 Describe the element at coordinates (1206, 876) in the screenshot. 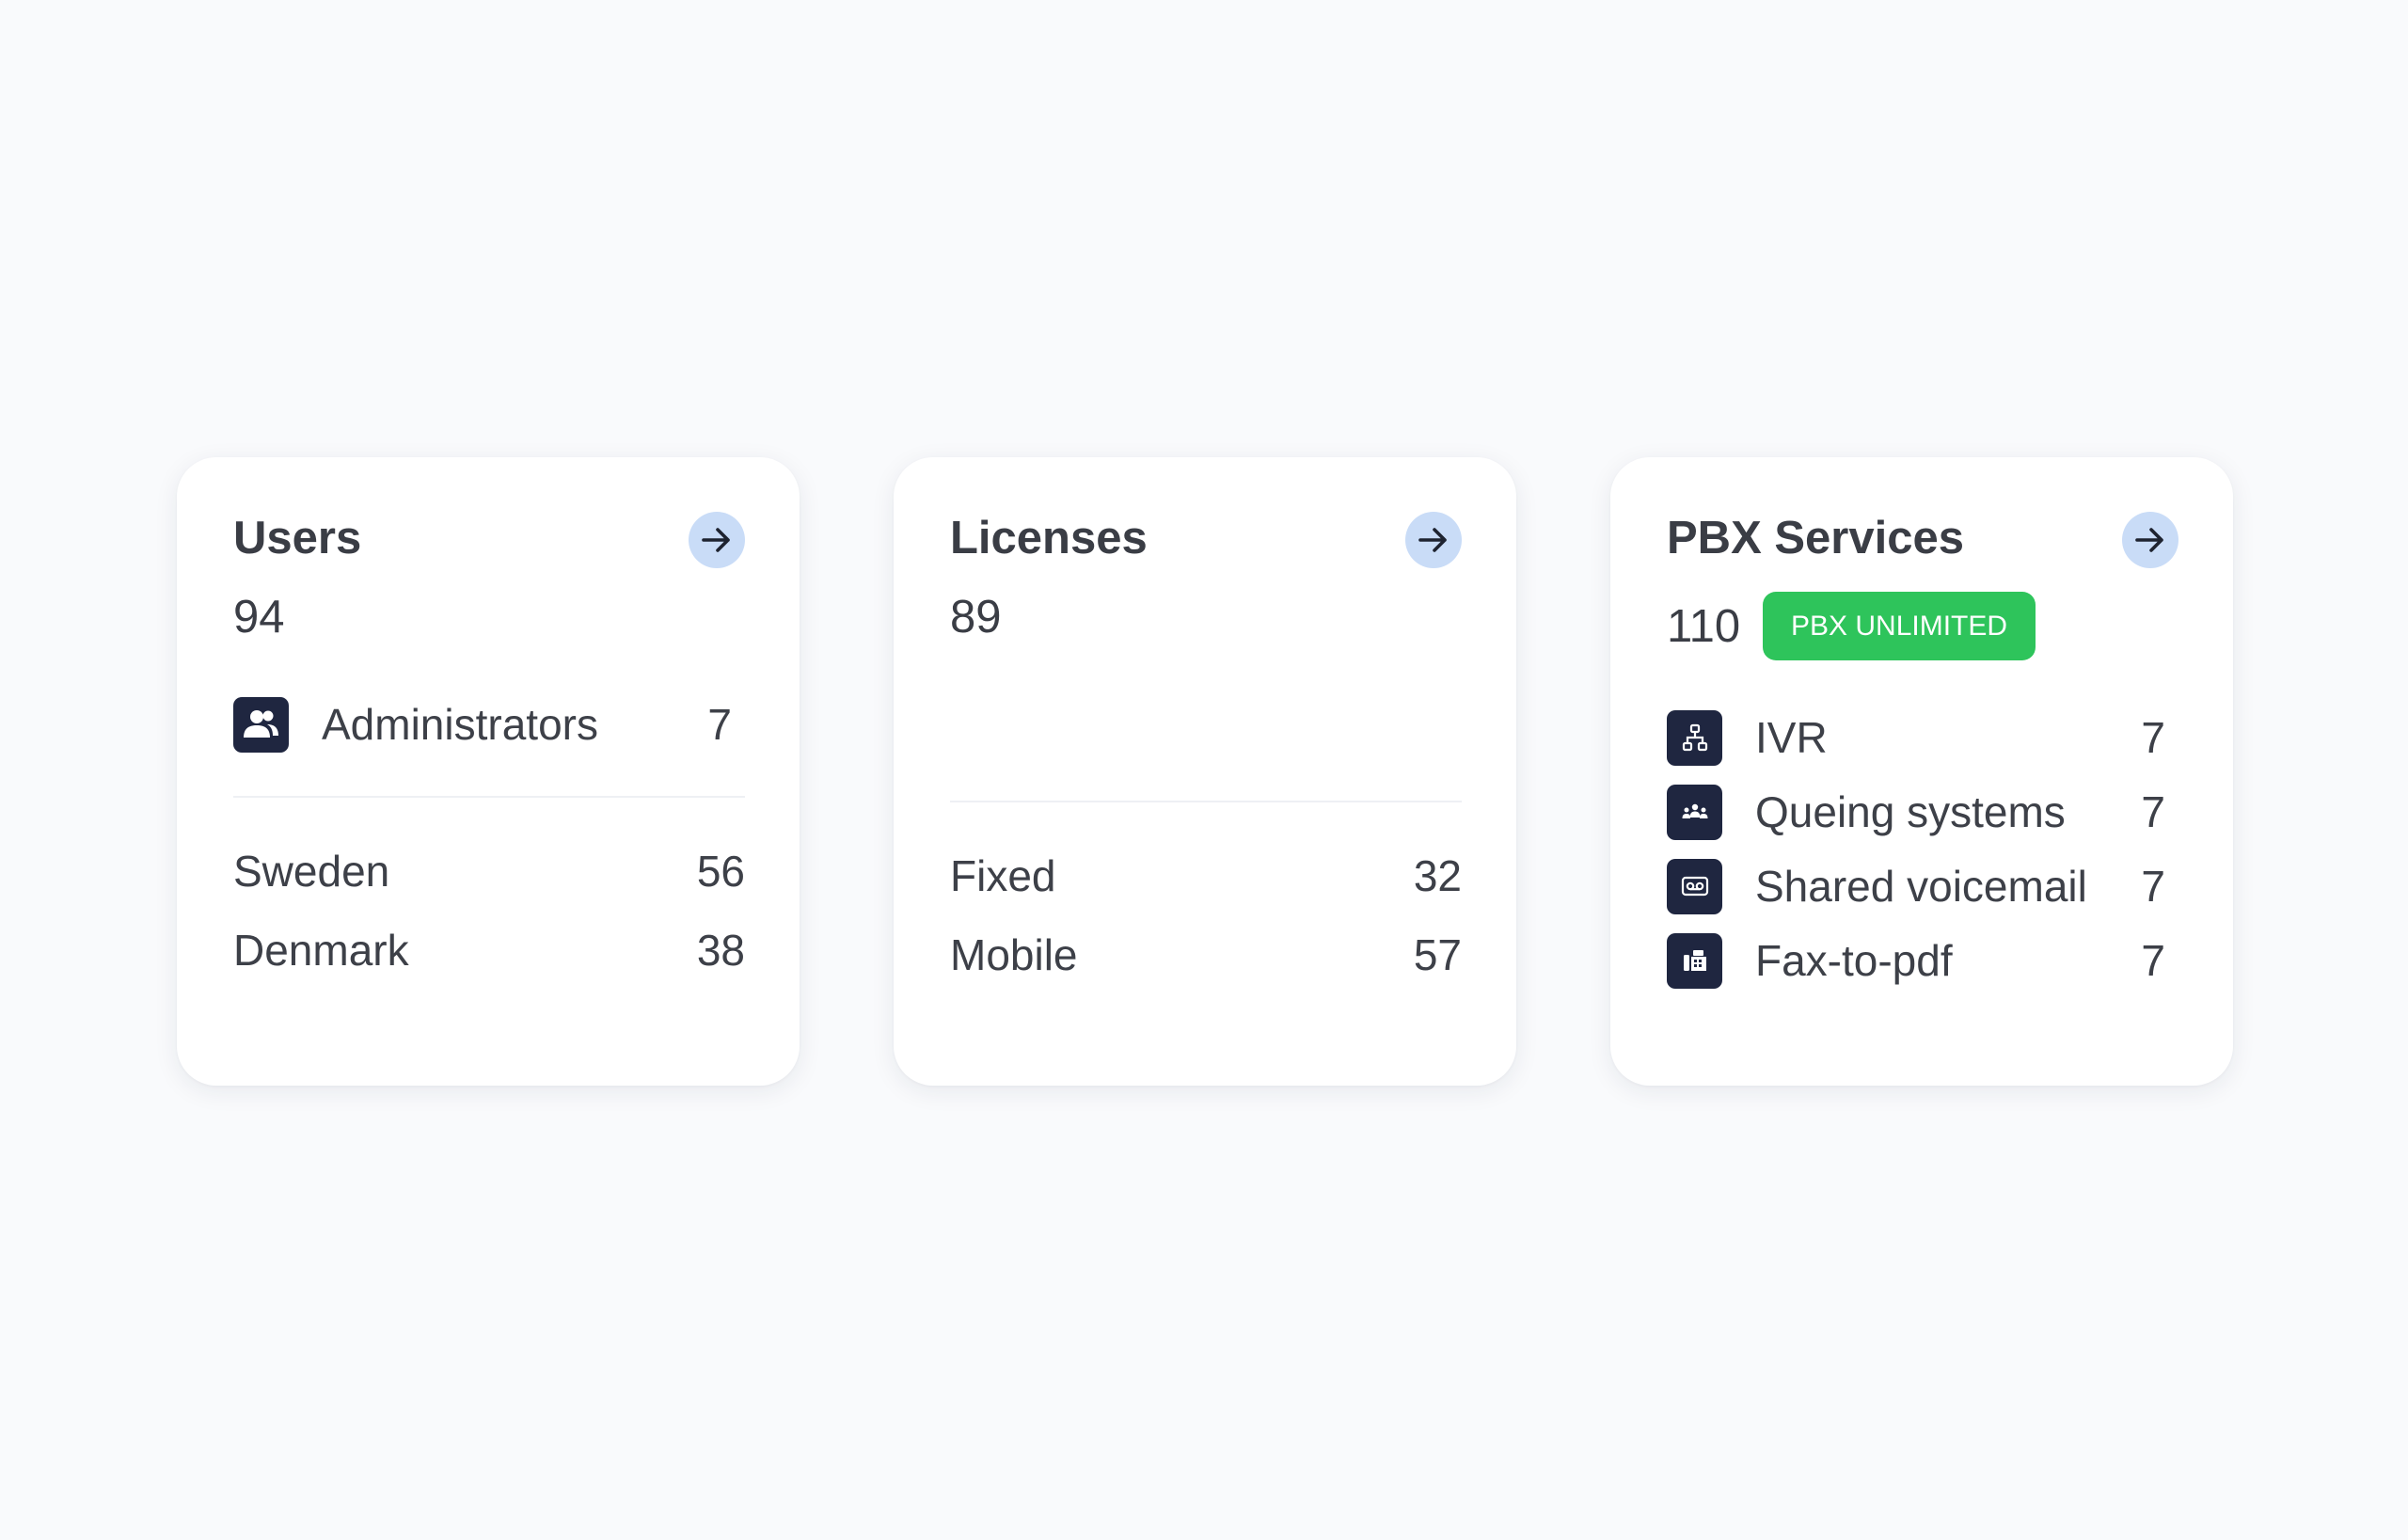

I see `list-item-fixed: Fixed 32` at that location.